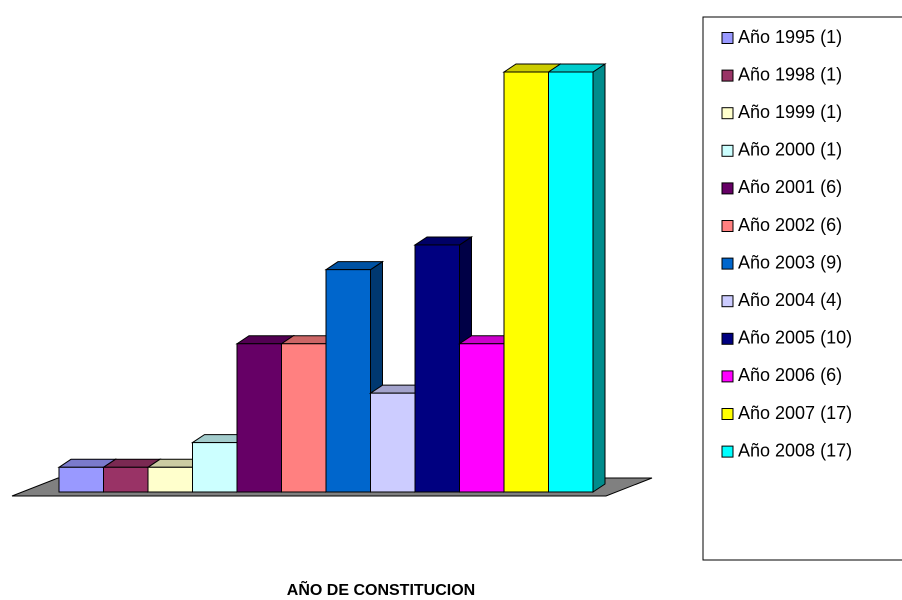 This screenshot has height=600, width=902. Describe the element at coordinates (599, 278) in the screenshot. I see `bar-side` at that location.